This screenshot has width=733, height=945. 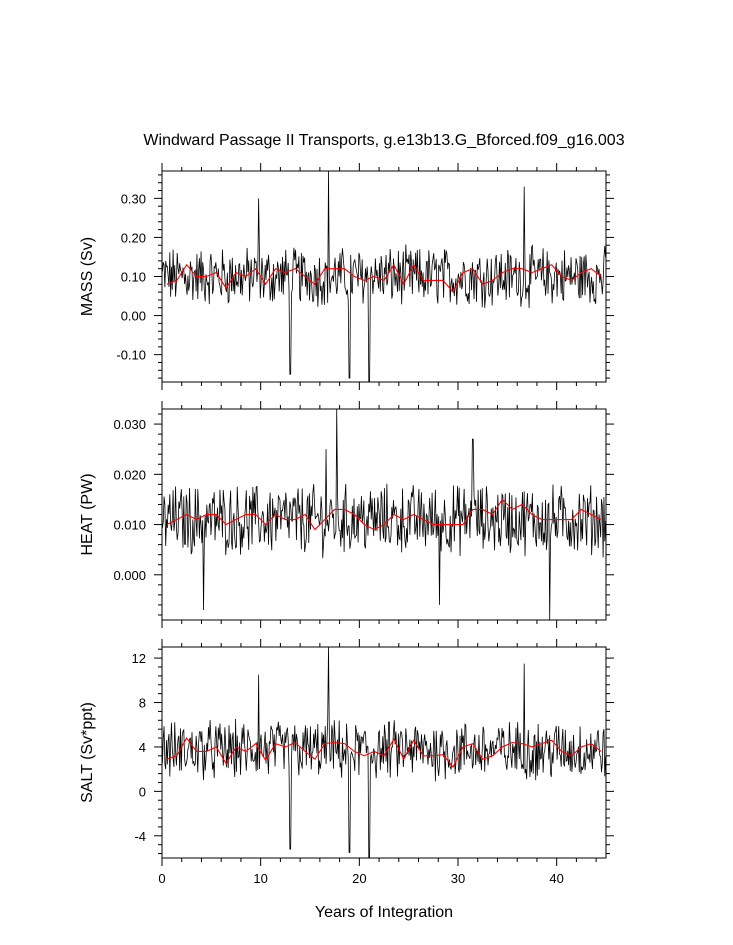 What do you see at coordinates (359, 878) in the screenshot?
I see `x-tick-label: 20` at bounding box center [359, 878].